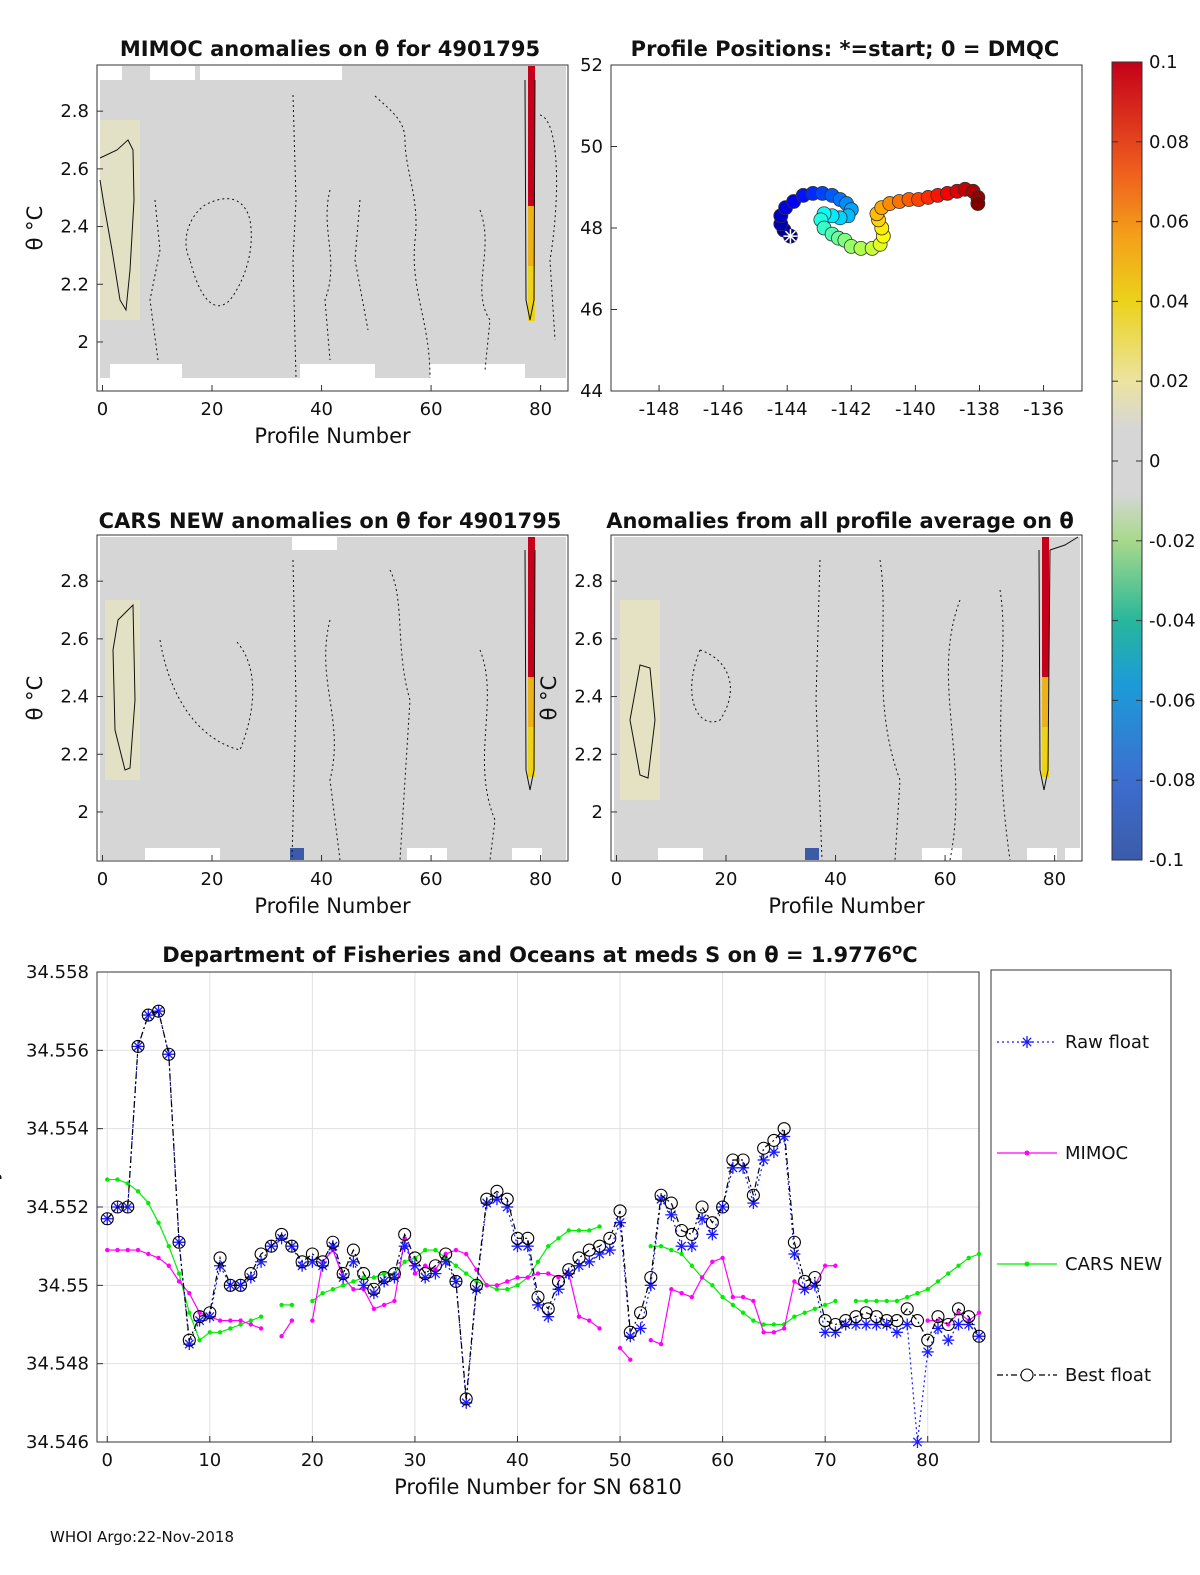 This screenshot has height=1575, width=1200. I want to click on y-tick-label: 52, so click(591, 65).